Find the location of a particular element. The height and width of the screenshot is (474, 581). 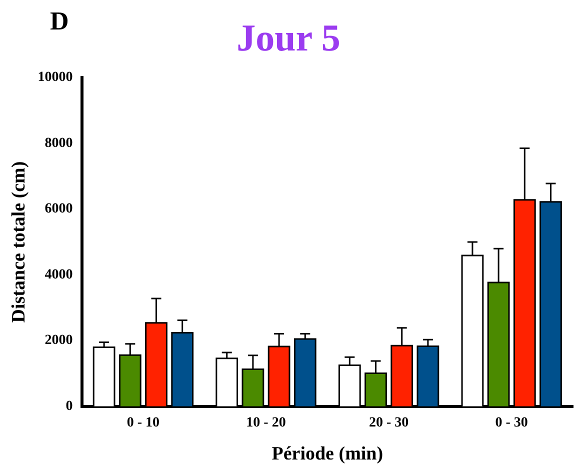

y-tick-label: 6000 is located at coordinates (58, 209).